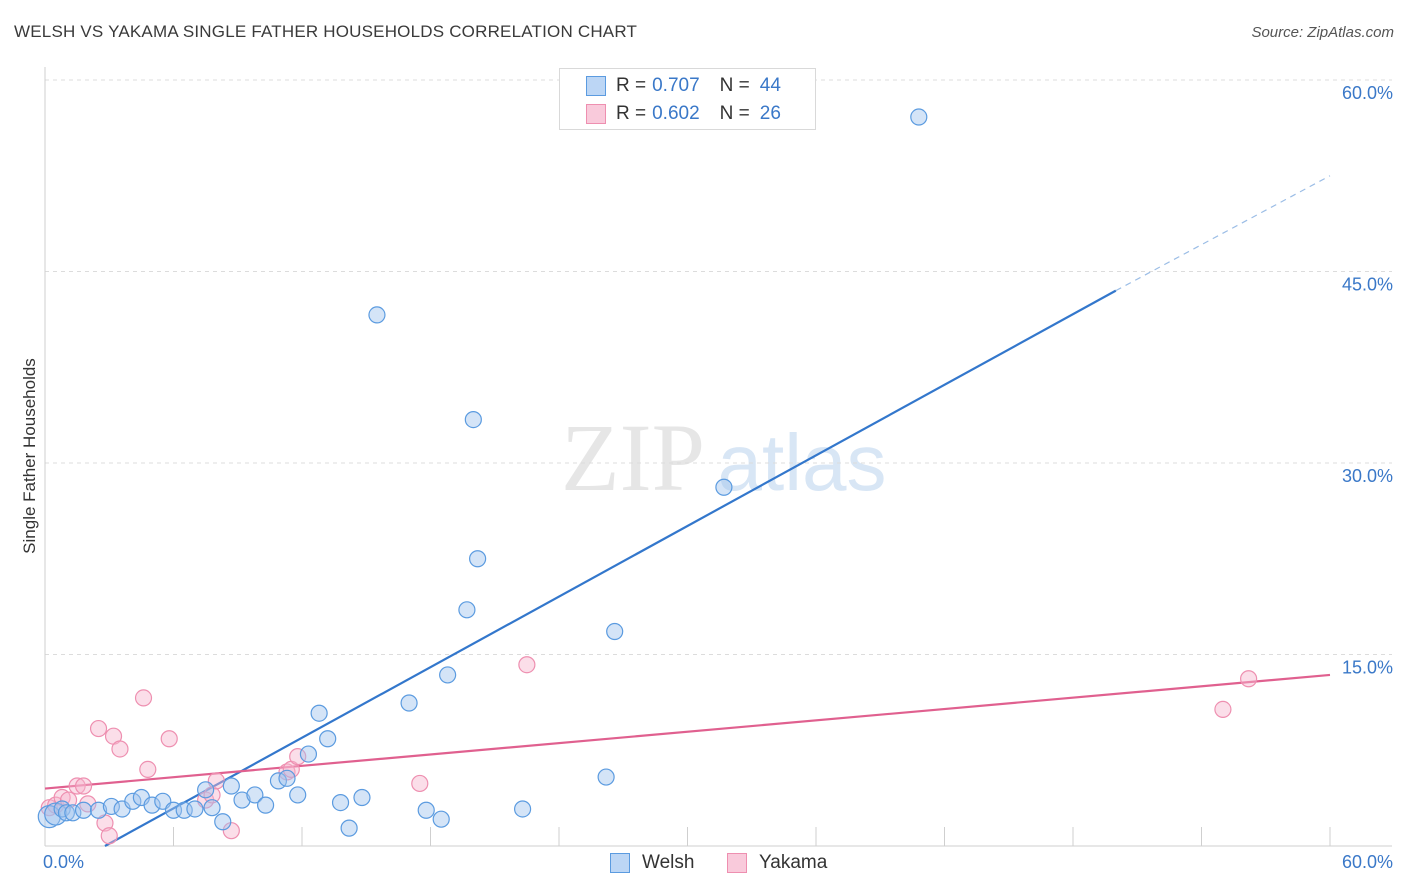  I want to click on bottom-legend-welsh: Welsh, so click(652, 863).